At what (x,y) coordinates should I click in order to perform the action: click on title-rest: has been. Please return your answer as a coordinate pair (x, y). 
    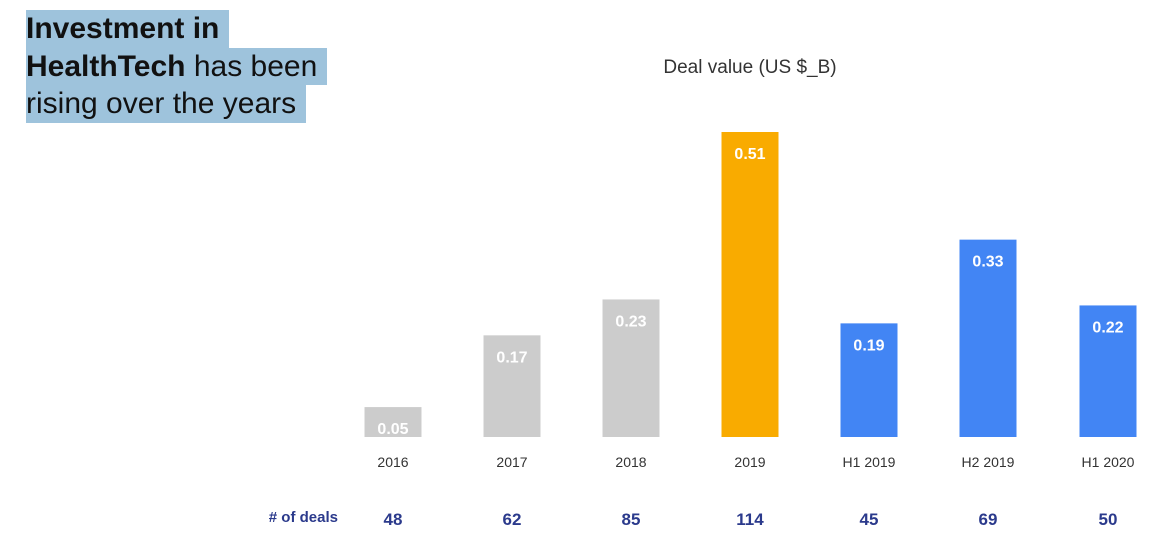
    Looking at the image, I should click on (251, 66).